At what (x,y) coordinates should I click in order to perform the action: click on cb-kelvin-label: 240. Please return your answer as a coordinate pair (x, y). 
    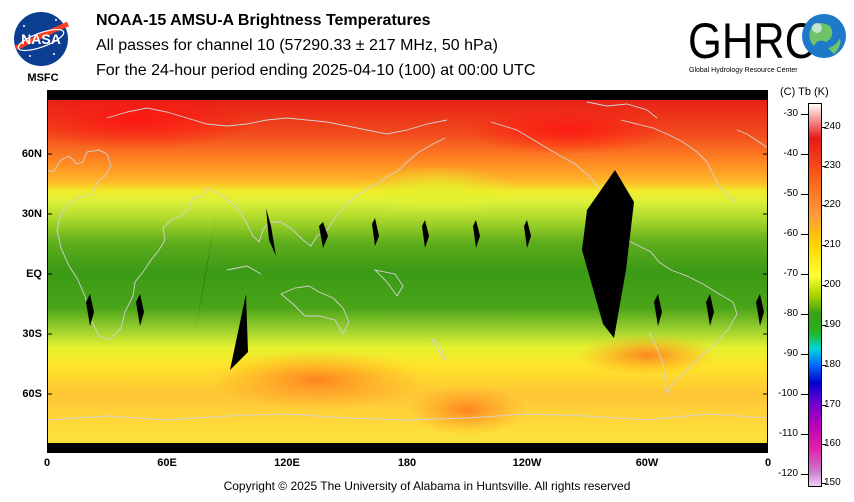
    Looking at the image, I should click on (832, 126).